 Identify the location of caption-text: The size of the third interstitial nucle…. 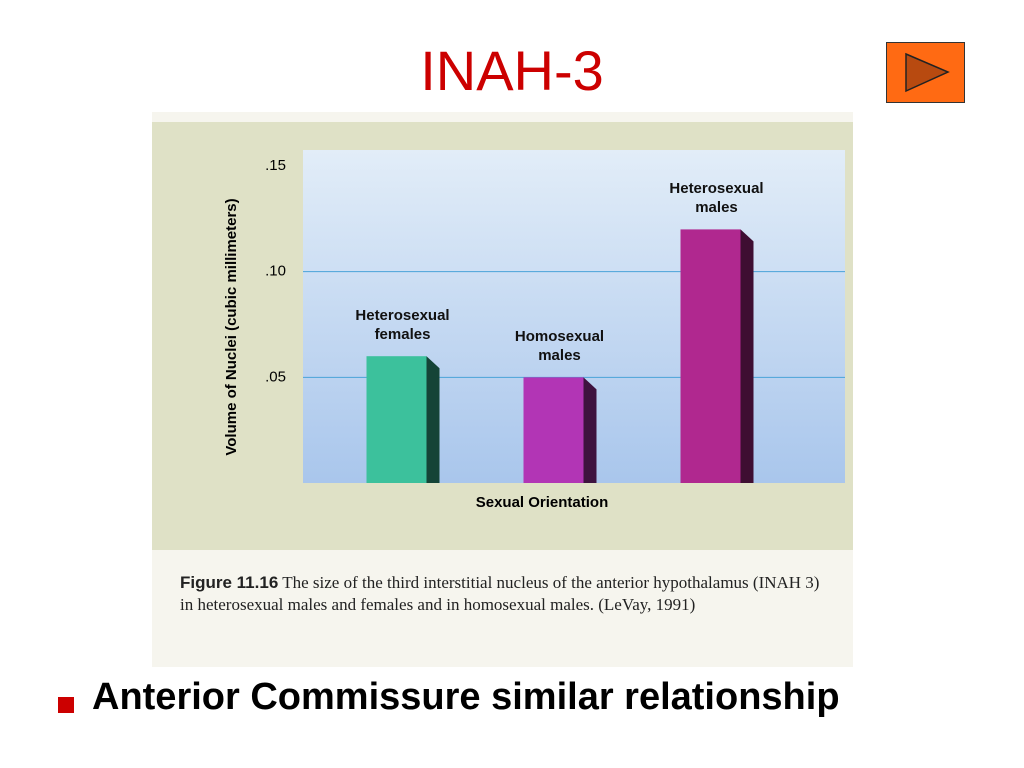
(500, 593).